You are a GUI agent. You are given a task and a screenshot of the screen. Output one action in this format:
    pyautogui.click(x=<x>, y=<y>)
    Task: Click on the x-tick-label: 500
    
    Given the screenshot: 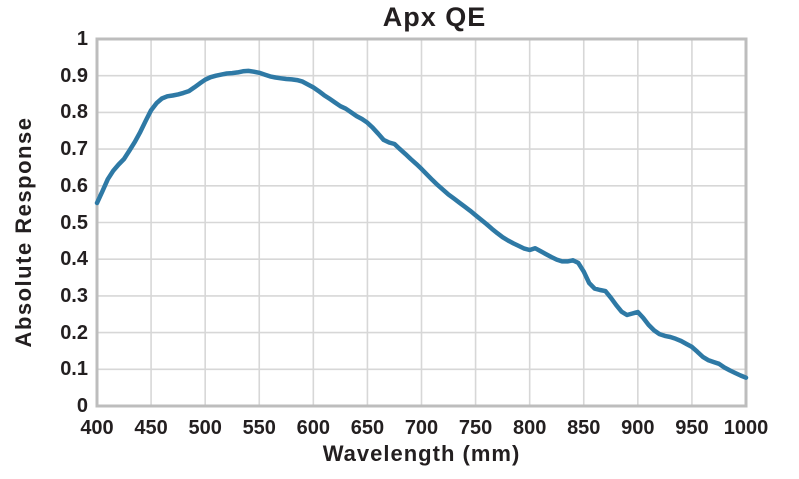 What is the action you would take?
    pyautogui.click(x=205, y=428)
    